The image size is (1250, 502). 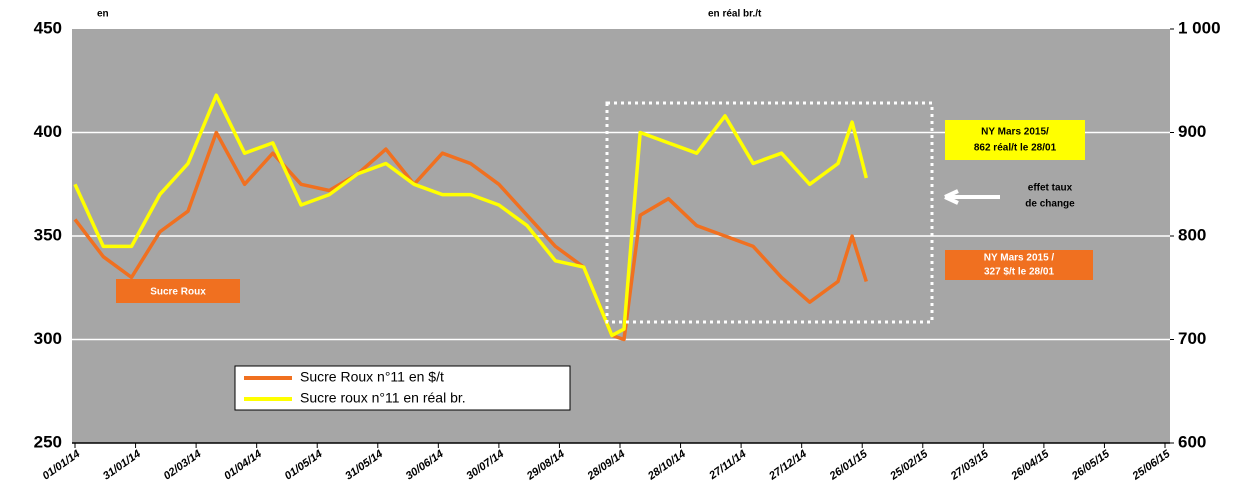 What do you see at coordinates (304, 465) in the screenshot?
I see `x-tick-label: 01/05/14` at bounding box center [304, 465].